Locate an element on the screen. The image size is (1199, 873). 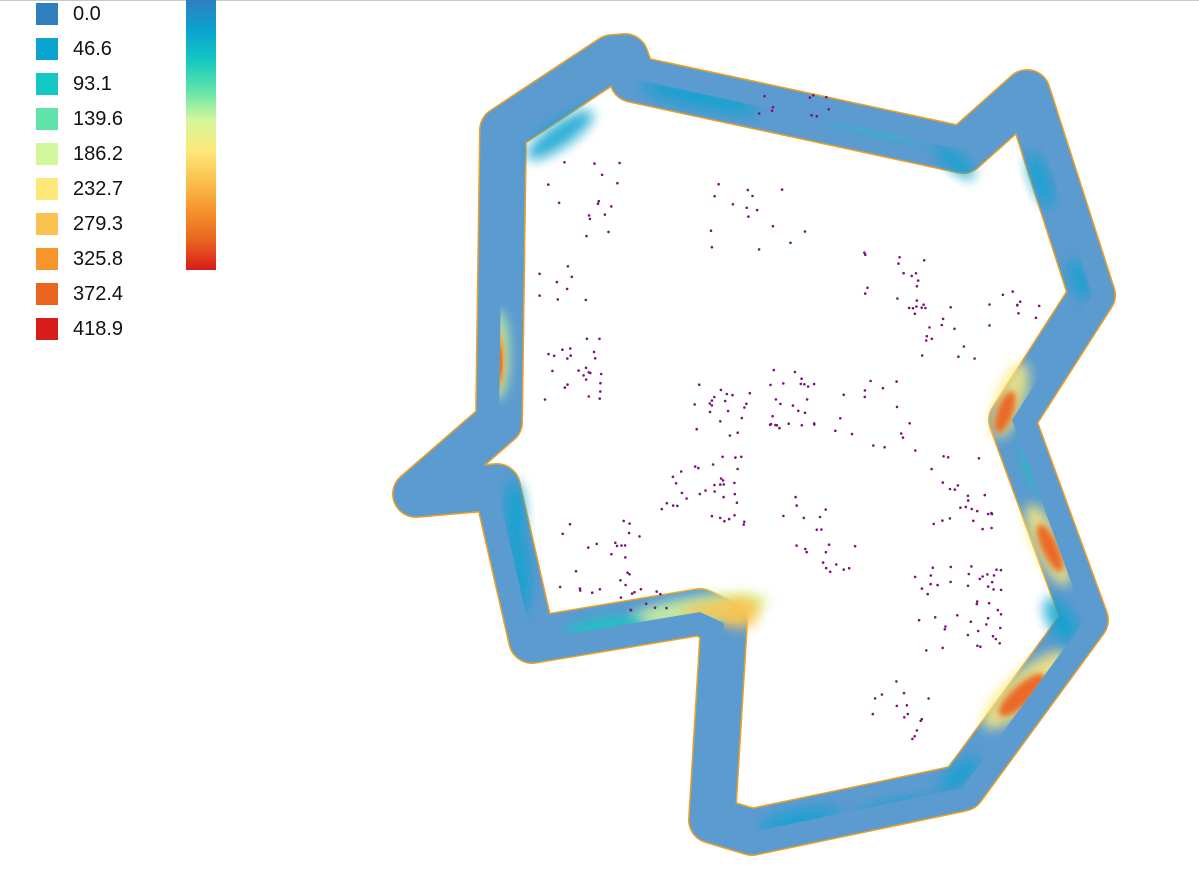
legend-label: 372.4 is located at coordinates (98, 294).